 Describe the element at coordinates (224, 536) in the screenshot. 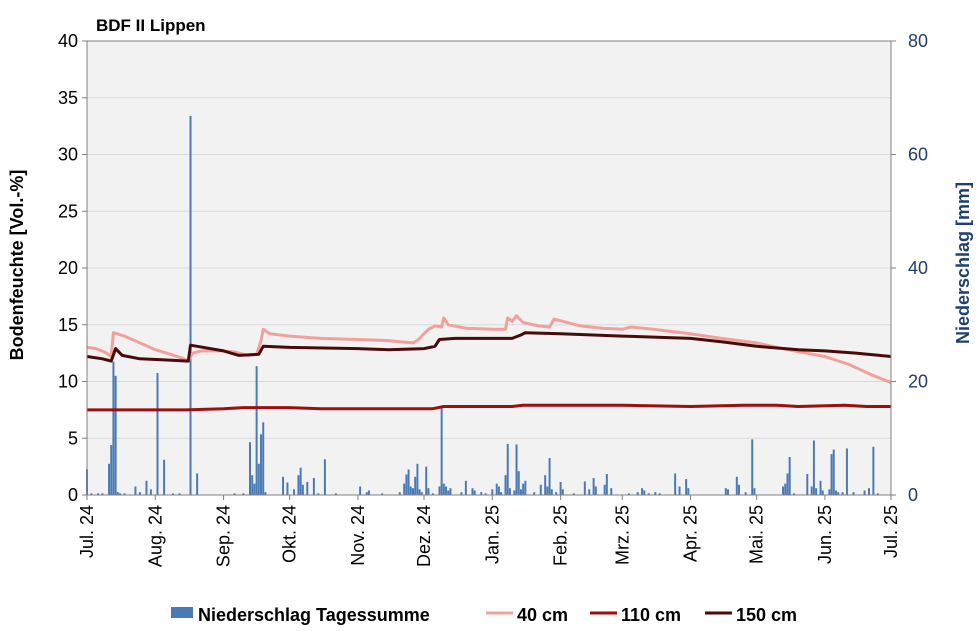

I see `x-tick-label: Sep. 24` at that location.